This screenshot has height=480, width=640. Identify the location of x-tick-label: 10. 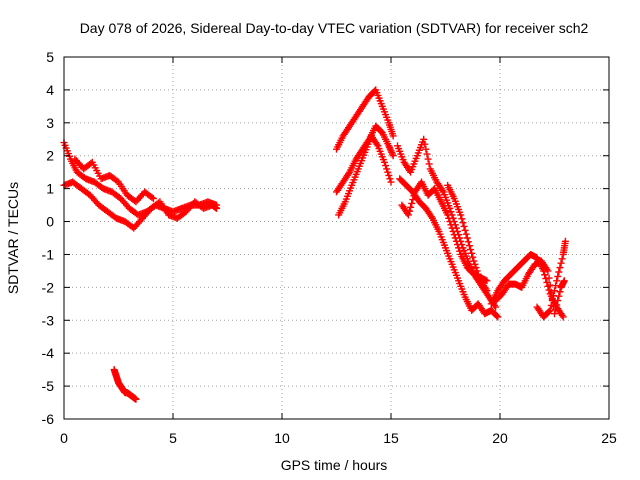
(282, 438).